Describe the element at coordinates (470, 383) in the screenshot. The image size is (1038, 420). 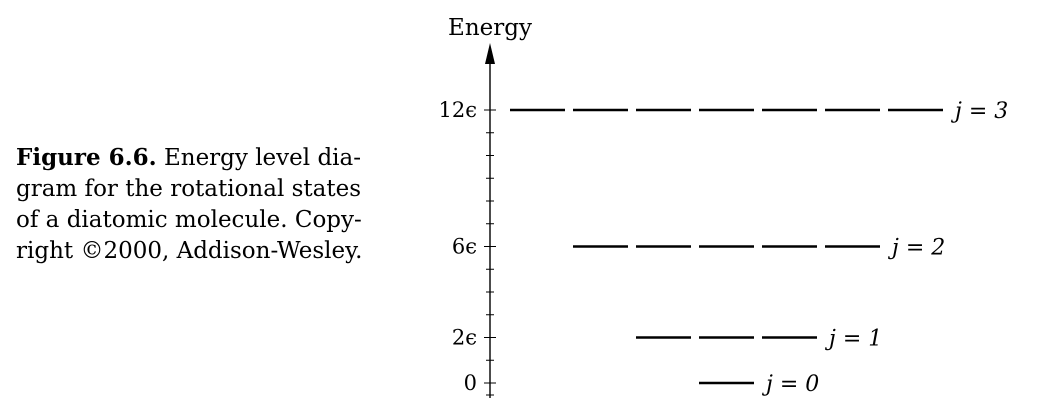
I see `energy-tick-label: 0` at that location.